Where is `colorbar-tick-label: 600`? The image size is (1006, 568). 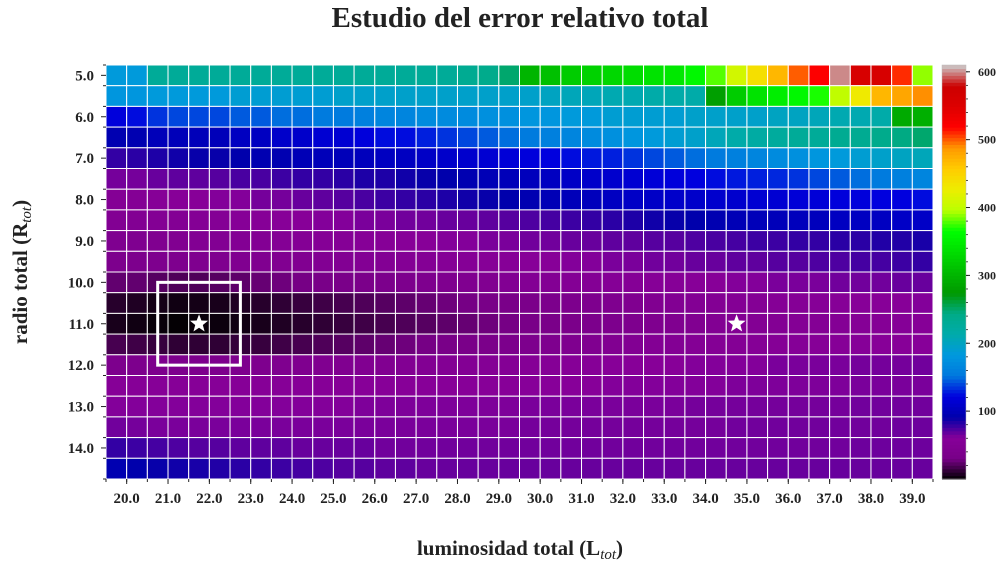
colorbar-tick-label: 600 is located at coordinates (987, 72).